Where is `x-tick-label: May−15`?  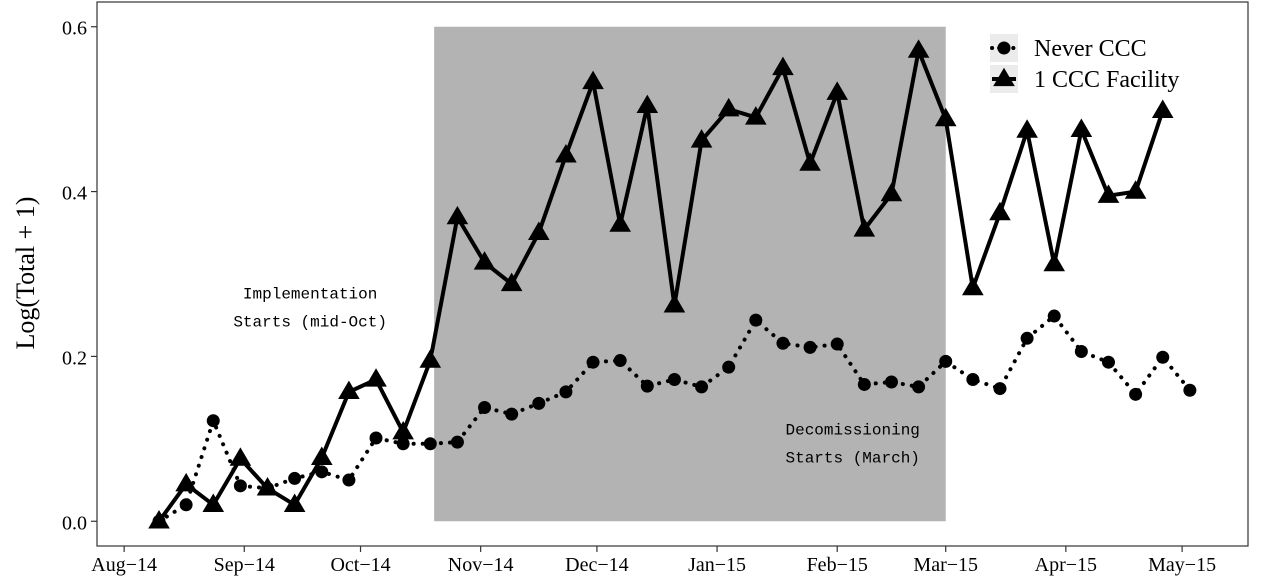
x-tick-label: May−15 is located at coordinates (1182, 565).